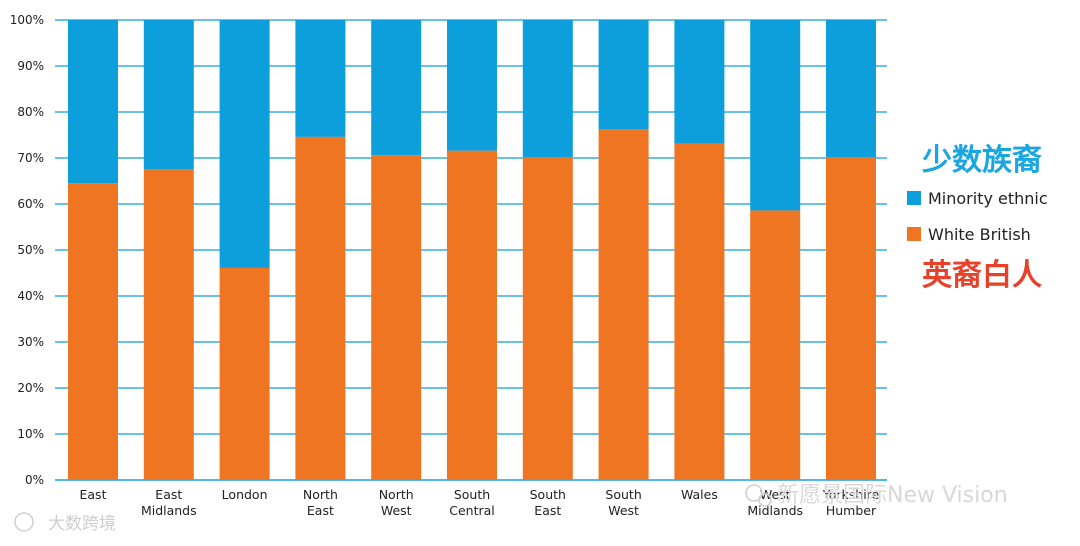  What do you see at coordinates (754, 493) in the screenshot?
I see `wechat-icon` at bounding box center [754, 493].